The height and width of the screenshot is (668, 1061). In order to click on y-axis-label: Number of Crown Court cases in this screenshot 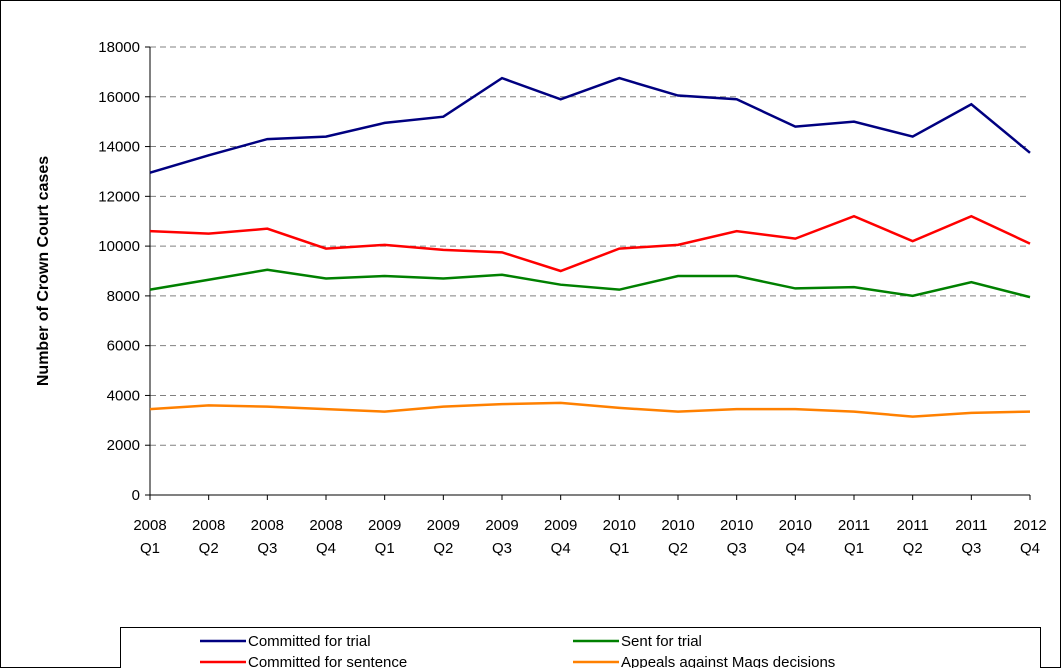, I will do `click(43, 271)`.